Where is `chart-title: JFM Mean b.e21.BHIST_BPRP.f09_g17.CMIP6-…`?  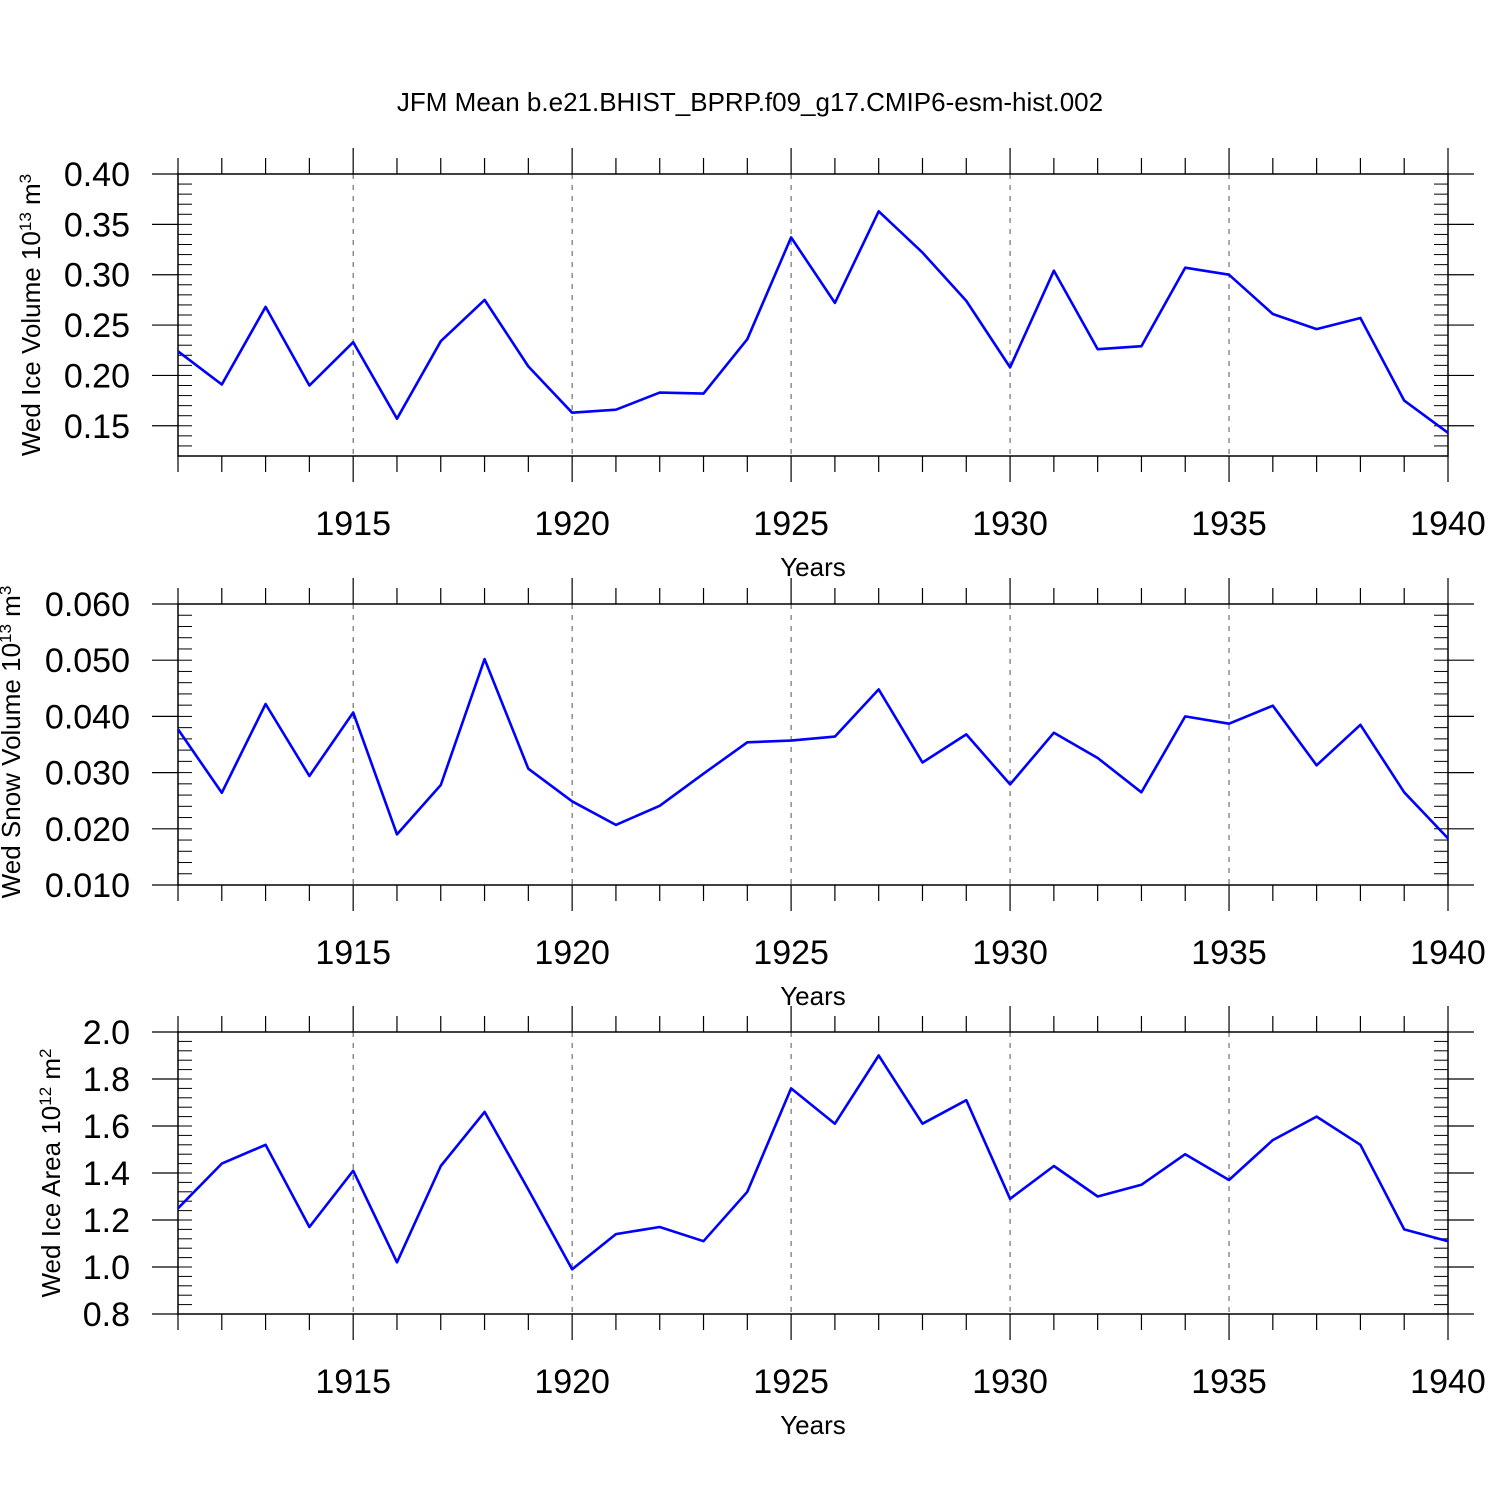 chart-title: JFM Mean b.e21.BHIST_BPRP.f09_g17.CMIP6-… is located at coordinates (750, 102).